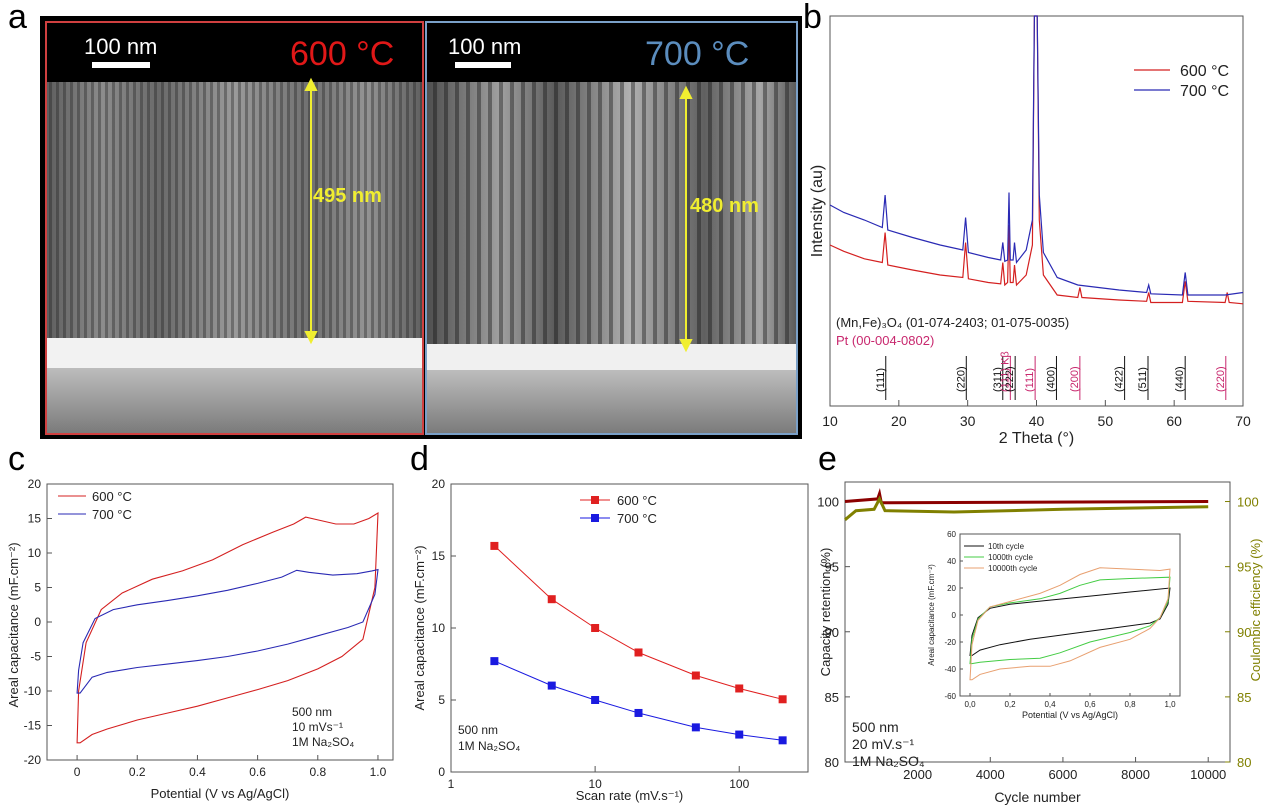  What do you see at coordinates (1243, 421) in the screenshot?
I see `x-tick-label: 70` at bounding box center [1243, 421].